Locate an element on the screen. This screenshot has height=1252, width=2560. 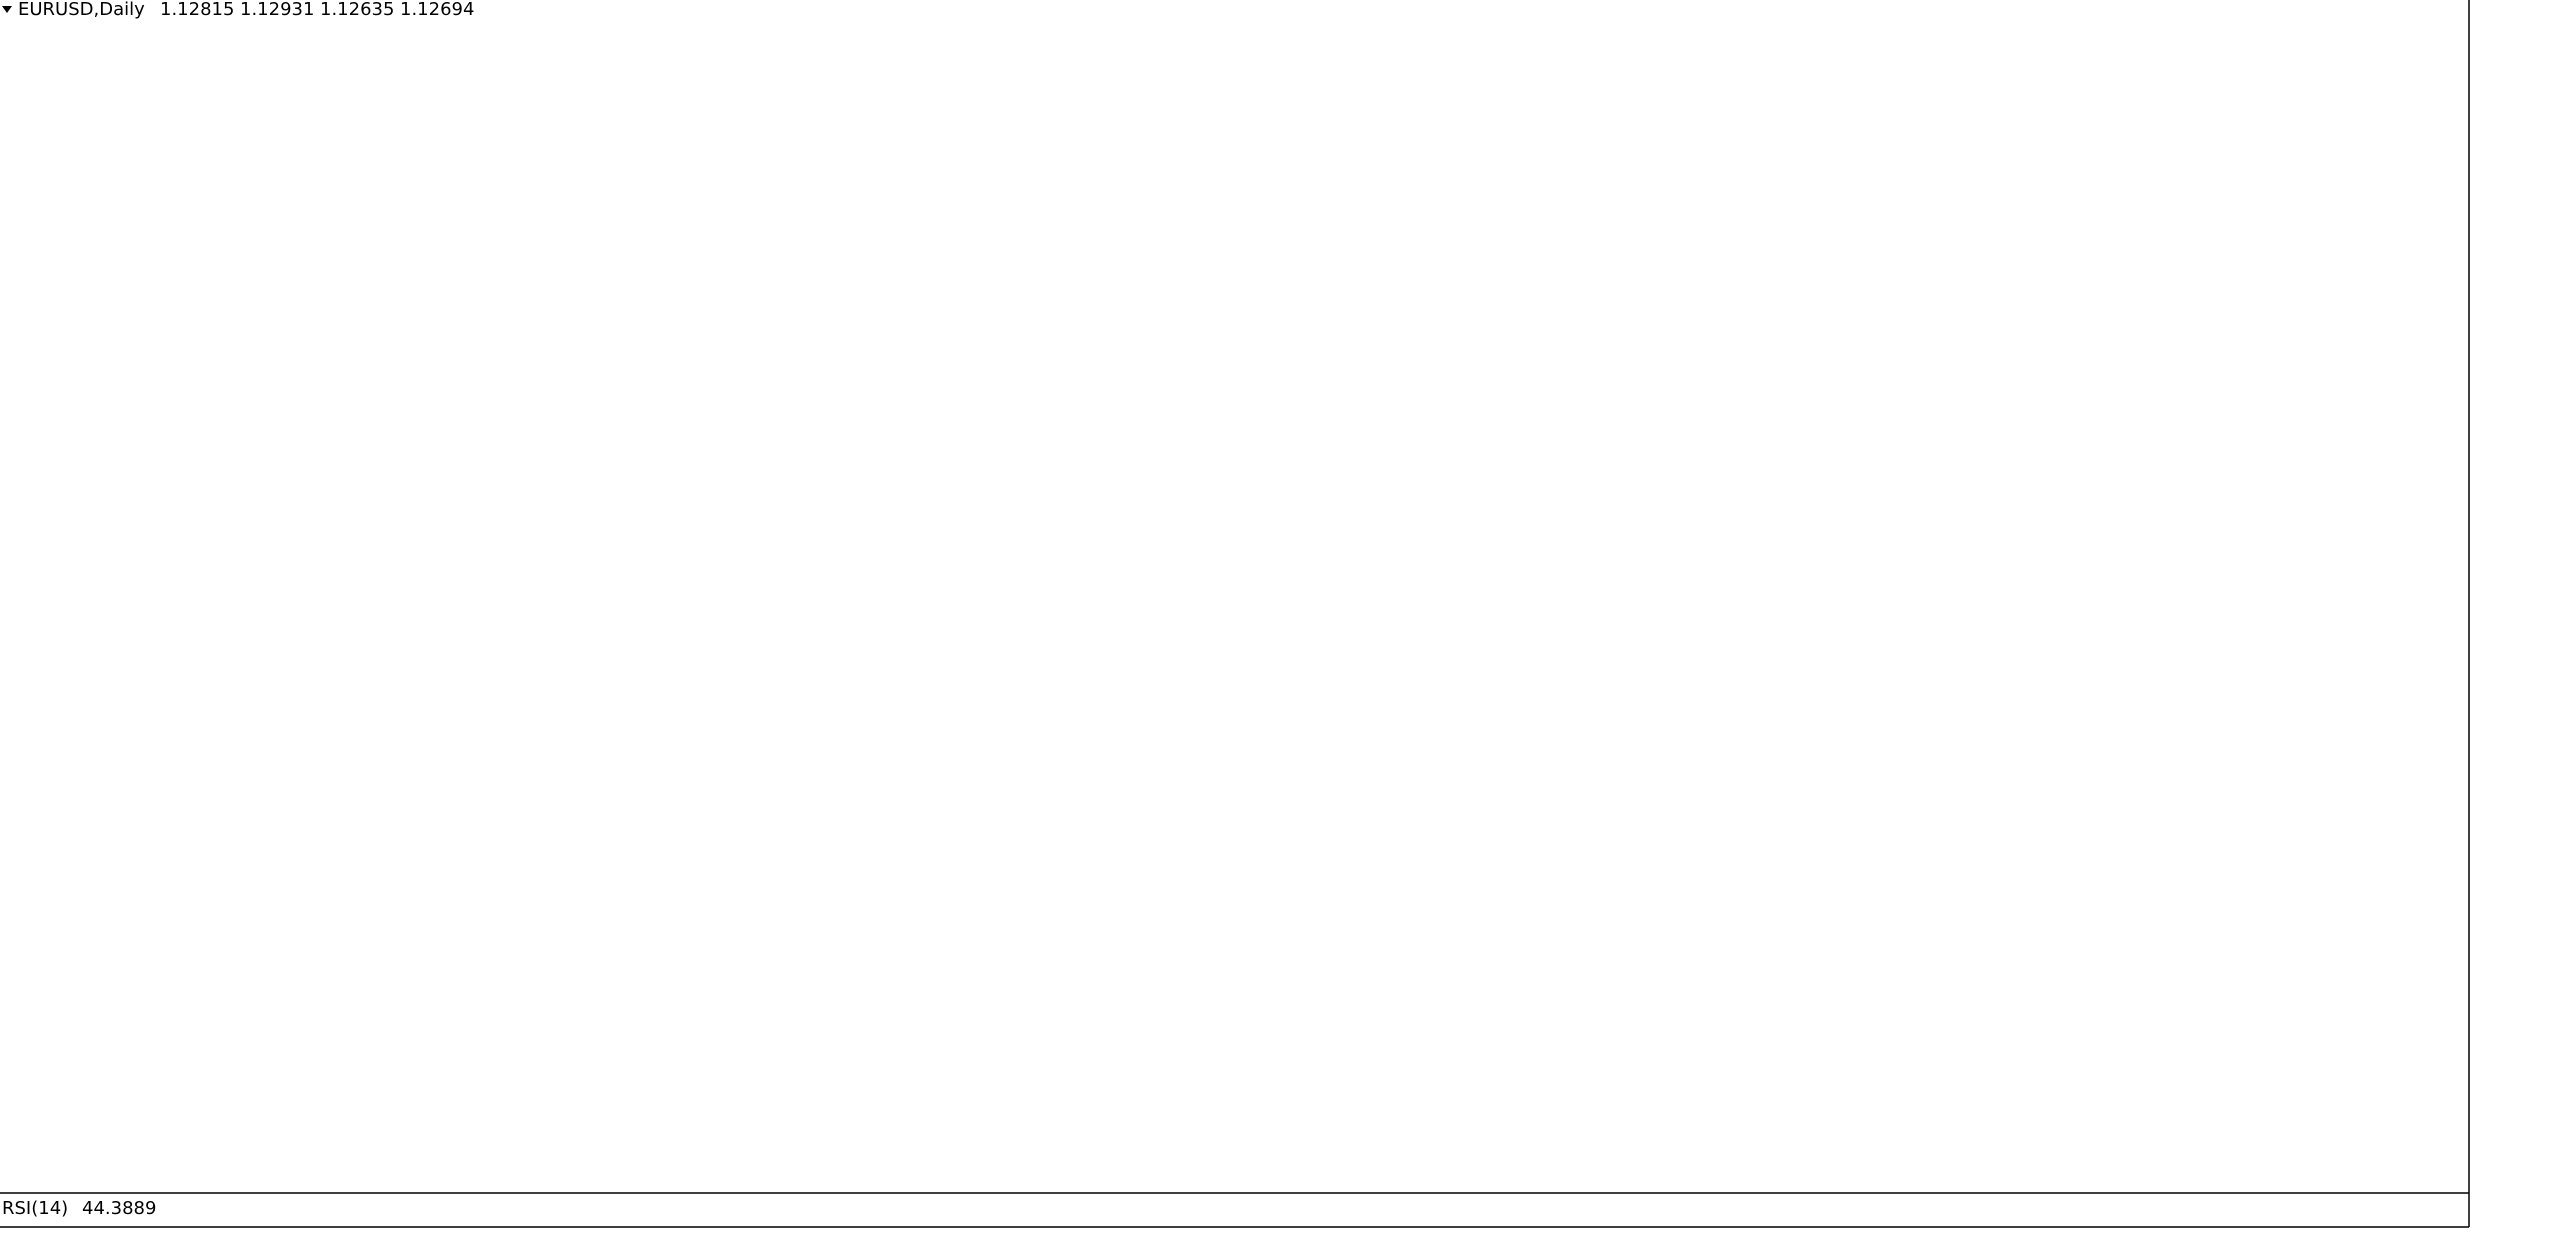
header-close: 1.12694 is located at coordinates (437, 10).